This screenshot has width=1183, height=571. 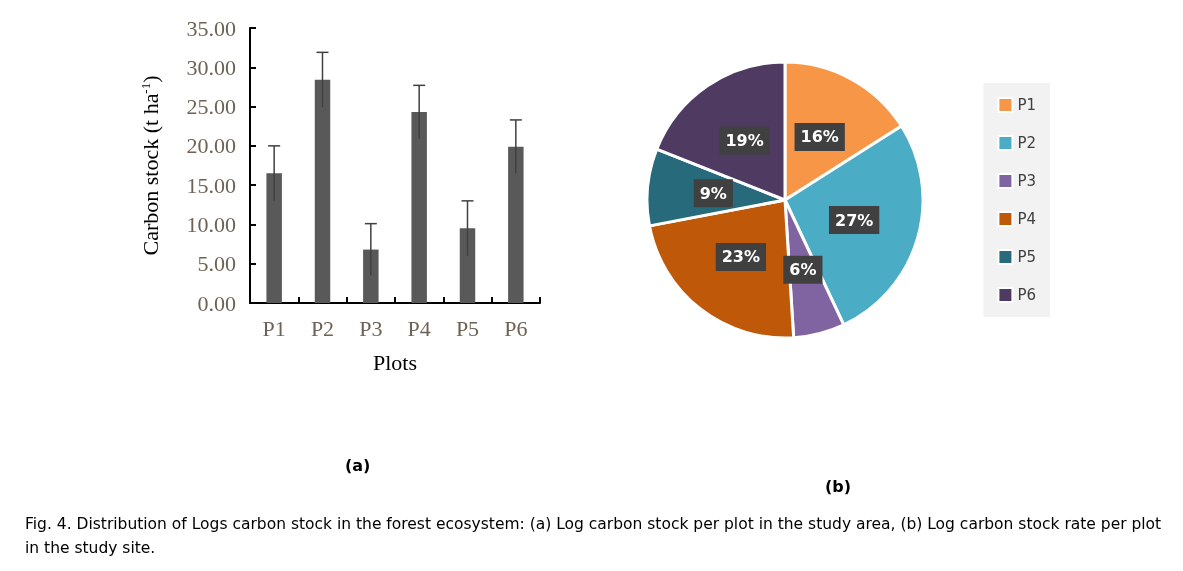 I want to click on legend-label: P2, so click(x=1026, y=143).